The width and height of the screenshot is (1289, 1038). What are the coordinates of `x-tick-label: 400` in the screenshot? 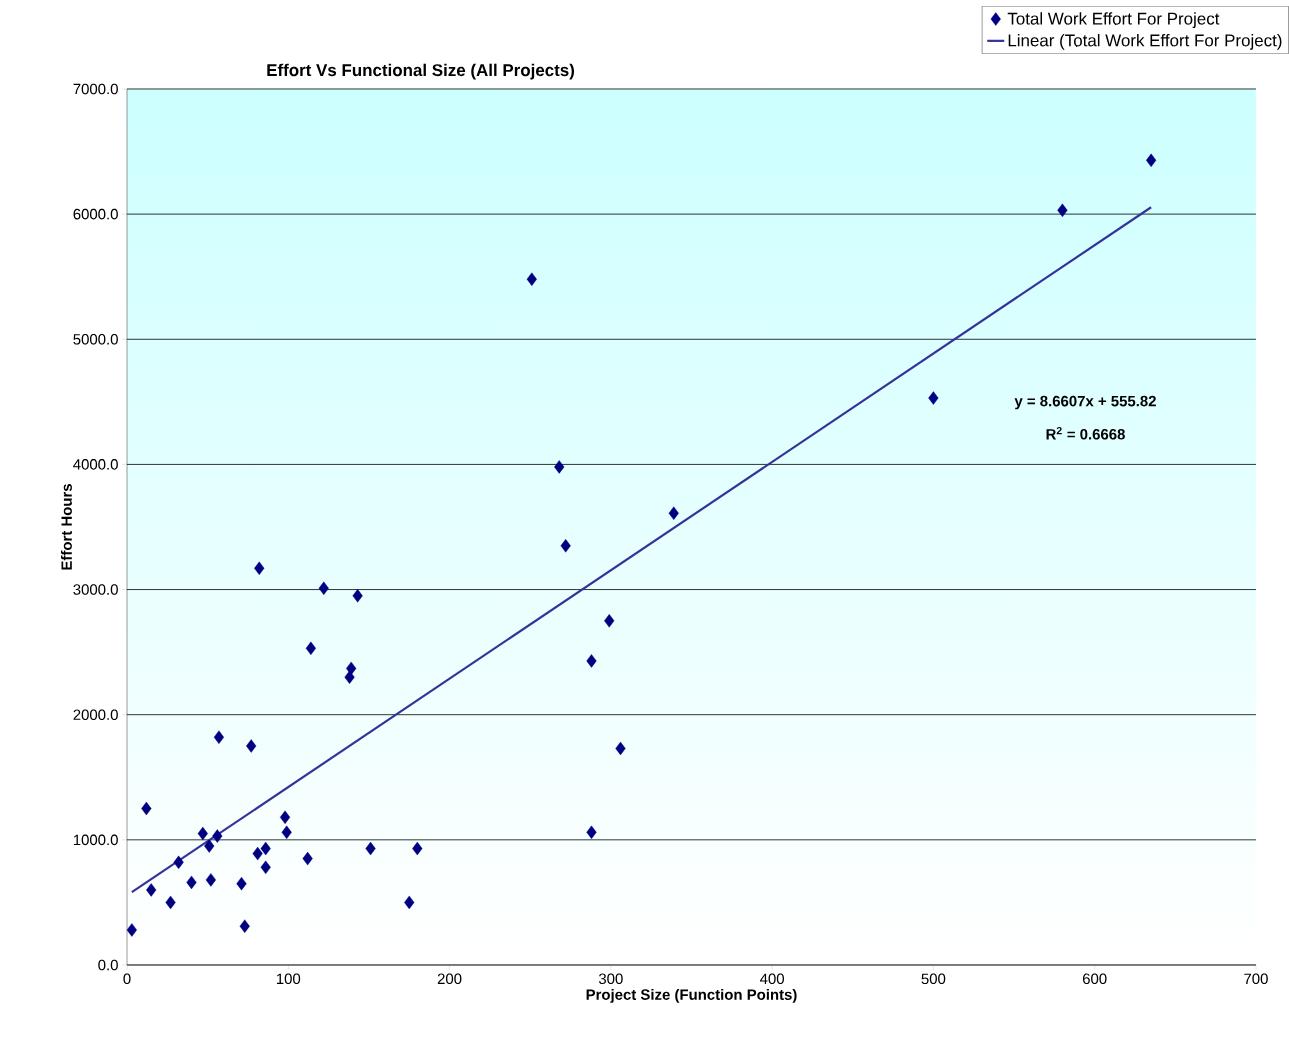 It's located at (771, 979).